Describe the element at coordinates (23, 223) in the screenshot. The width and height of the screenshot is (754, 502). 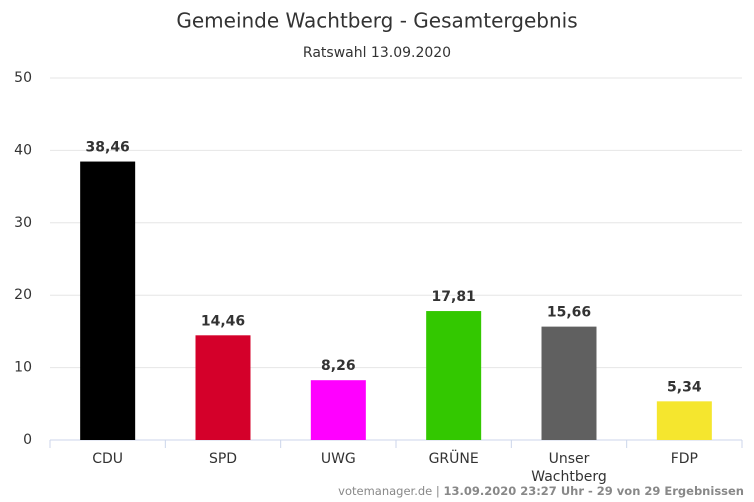
I see `y-tick-label: 30` at that location.